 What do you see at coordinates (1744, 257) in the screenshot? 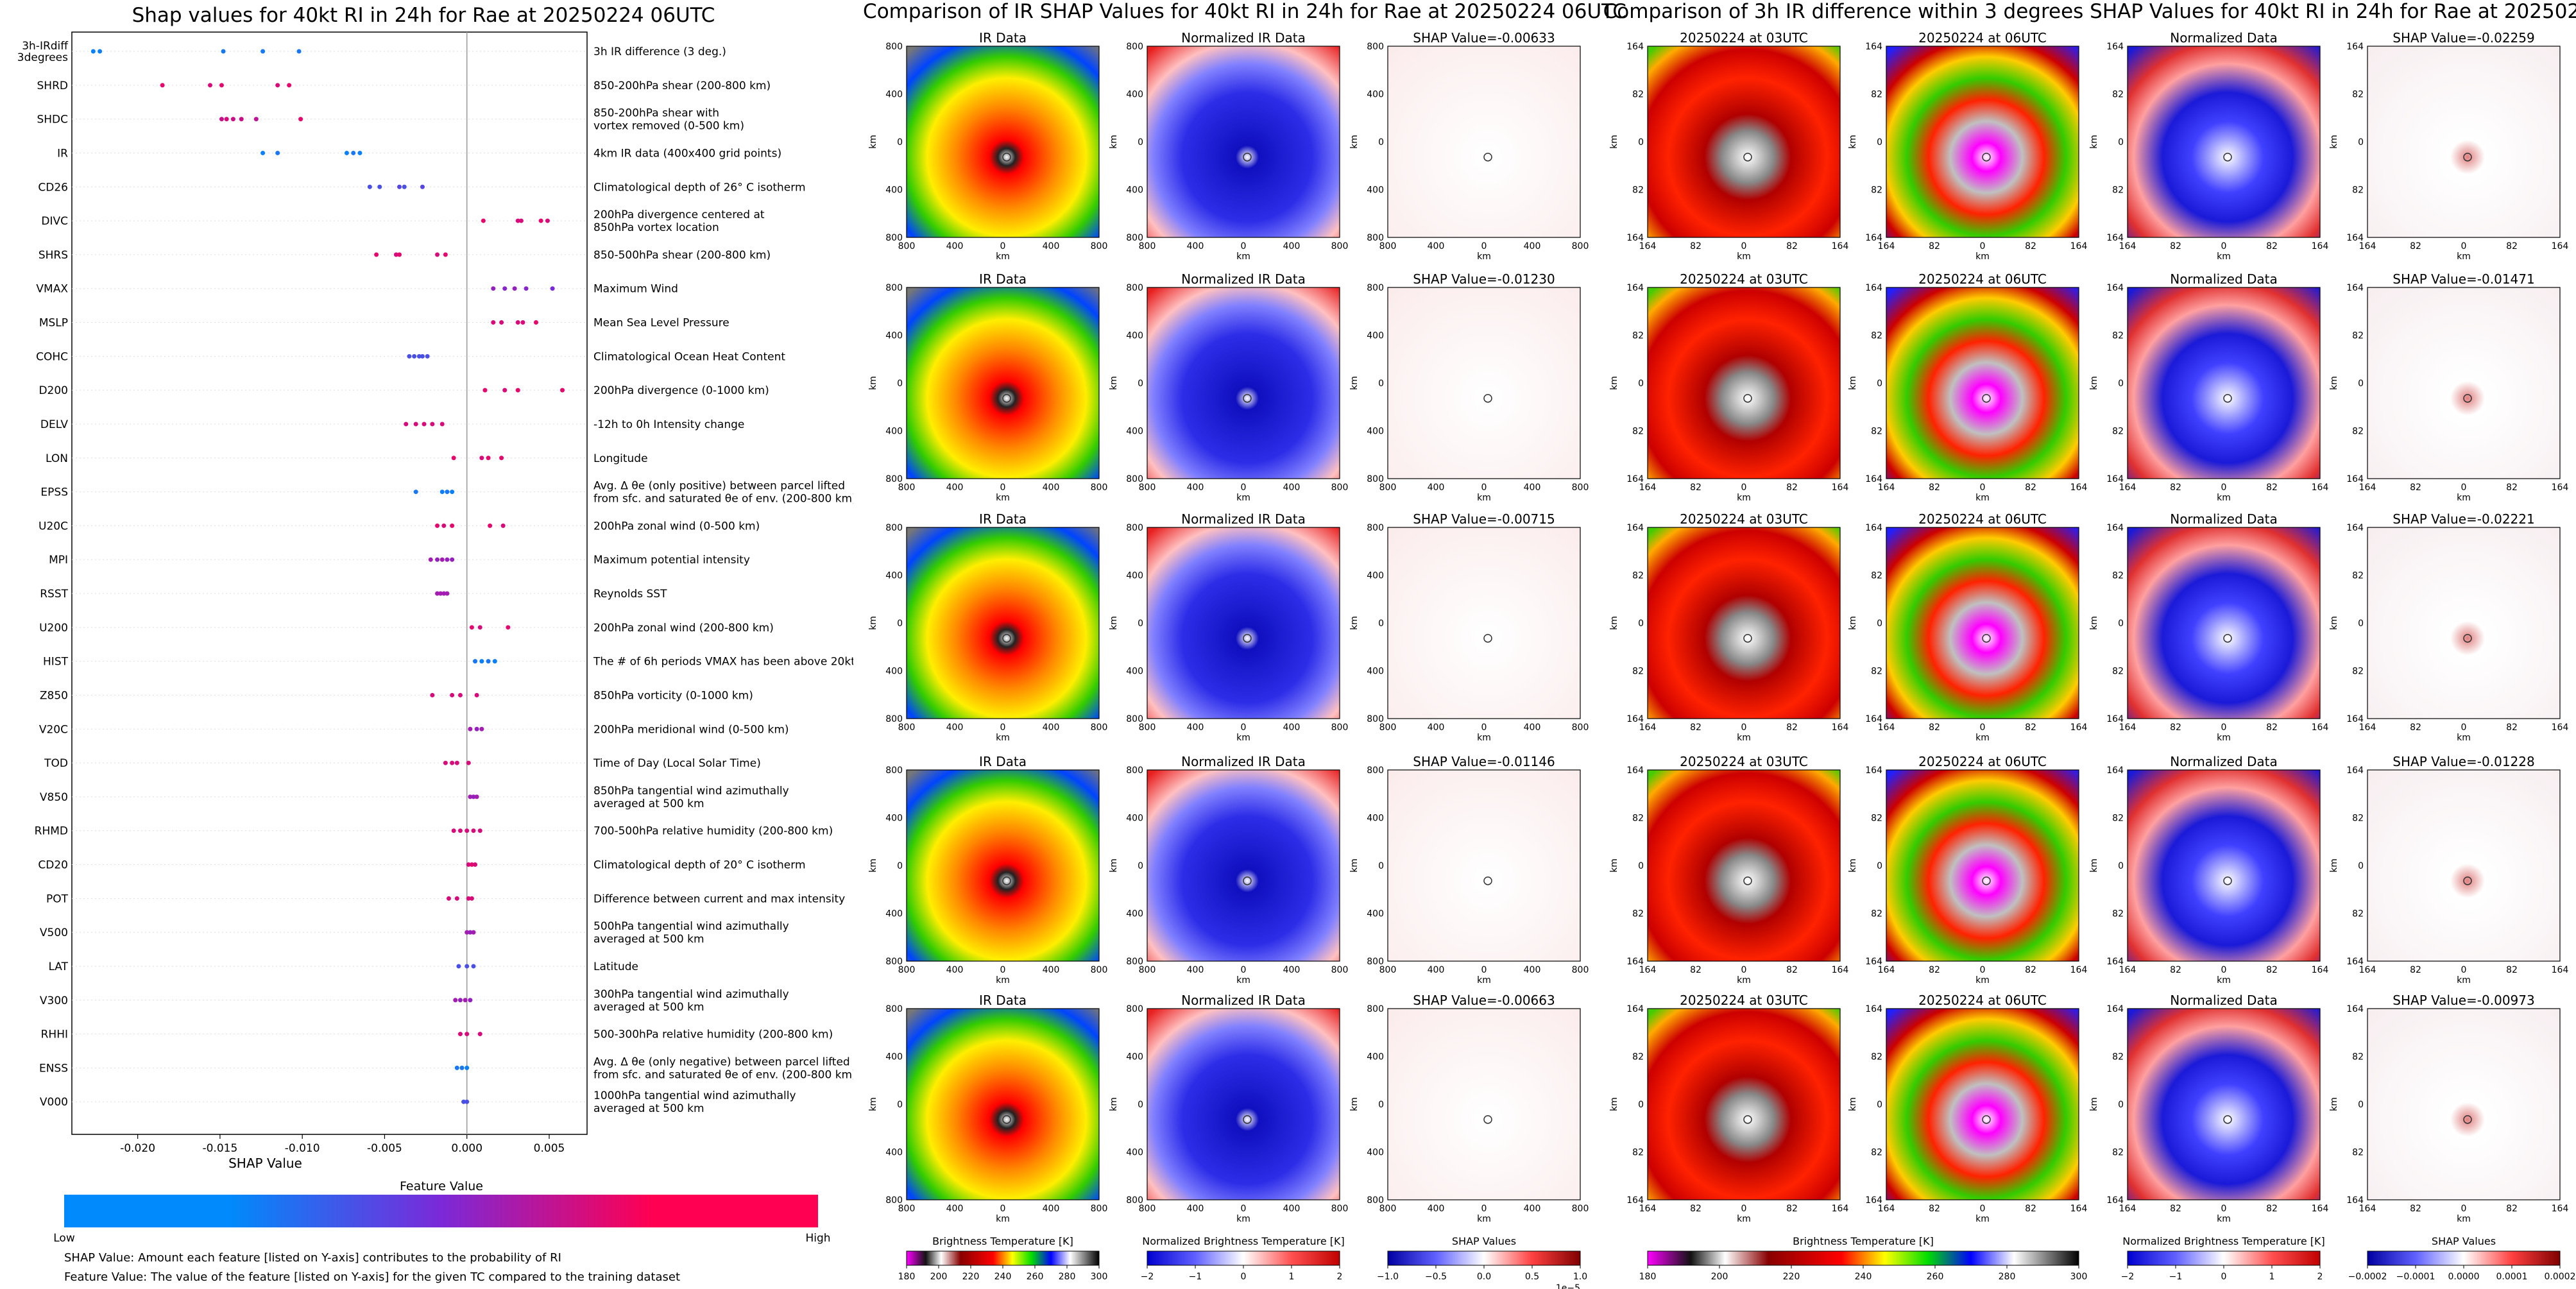
I see `diff-row0-col0-xlabel: km` at bounding box center [1744, 257].